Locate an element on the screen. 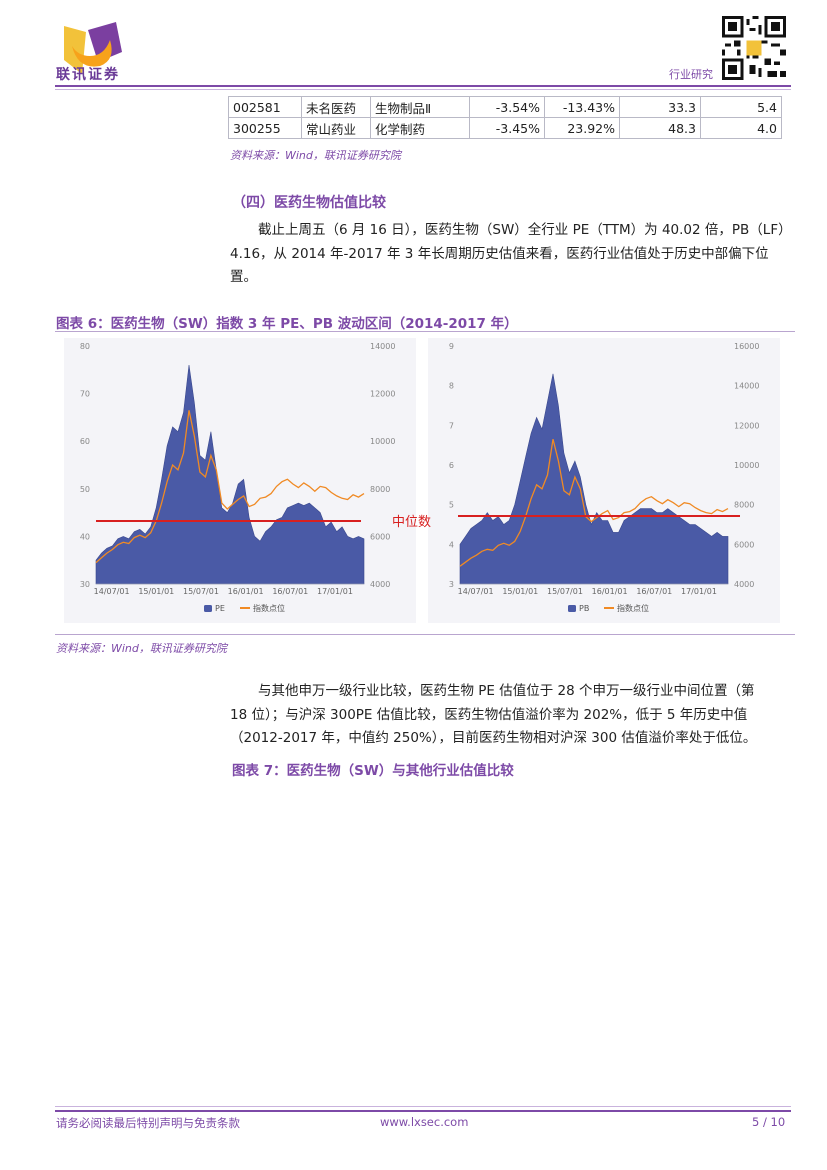  footer-disclaimer: 请务必阅读最后特别声明与免责条款 is located at coordinates (148, 1123).